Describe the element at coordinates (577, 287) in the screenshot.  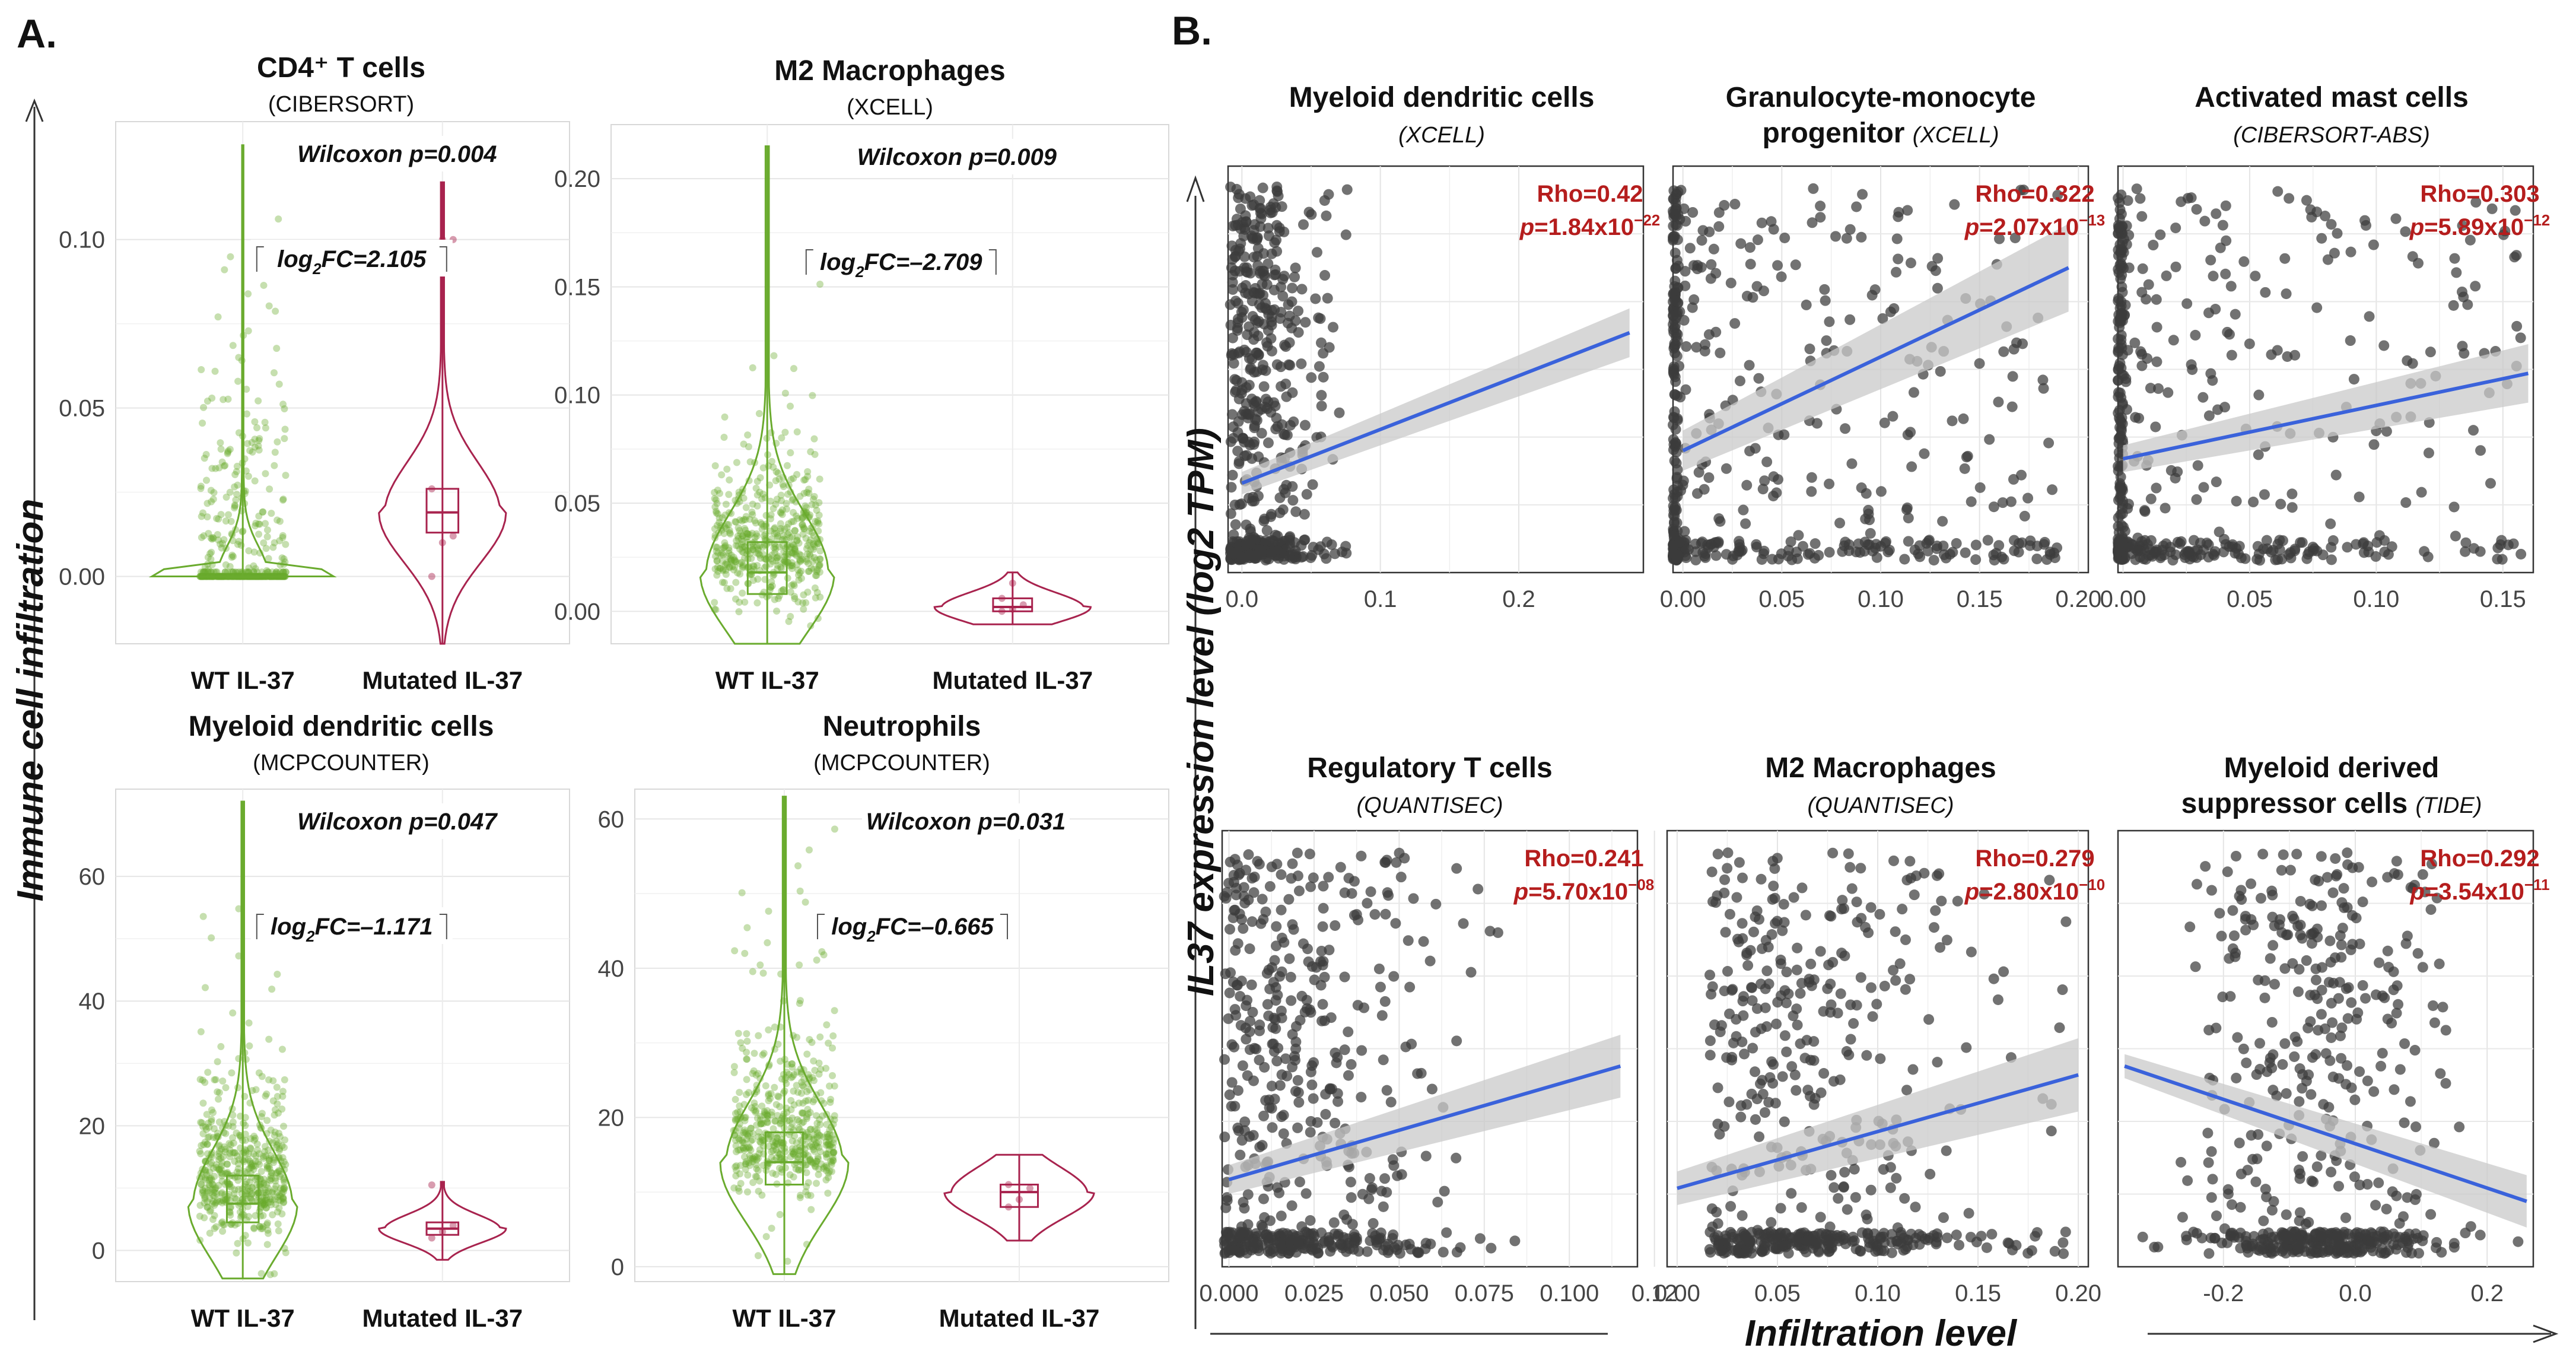
I see `y-tick-label: 0.15` at that location.